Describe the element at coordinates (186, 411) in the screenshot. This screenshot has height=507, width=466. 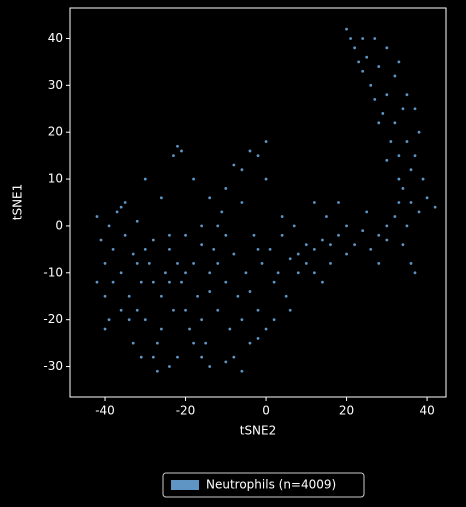
I see `x-tick-label: -20` at that location.